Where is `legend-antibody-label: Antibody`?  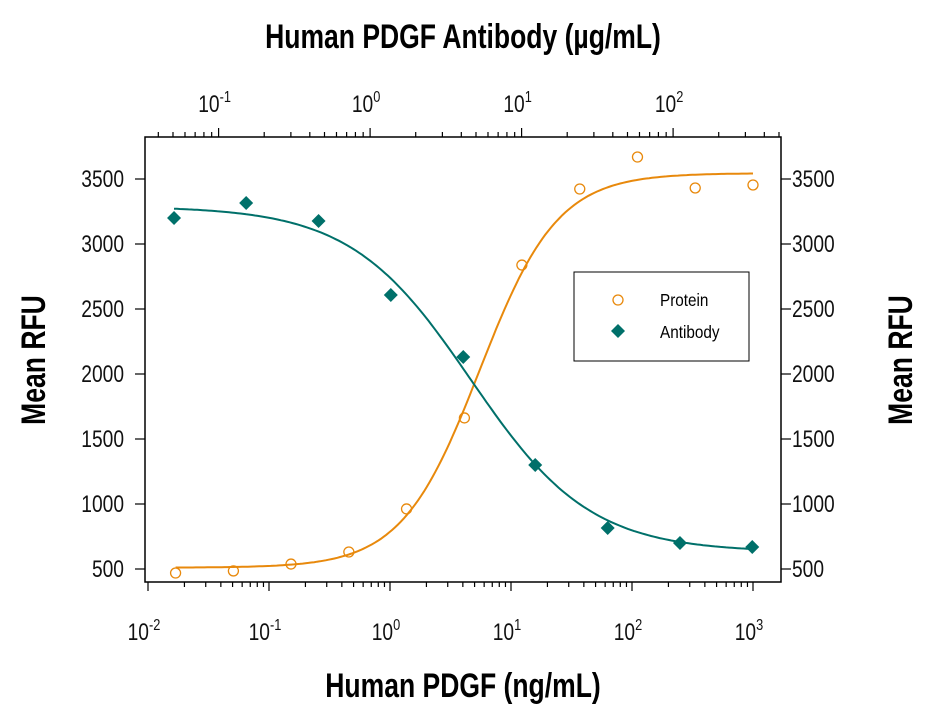
legend-antibody-label: Antibody is located at coordinates (690, 332).